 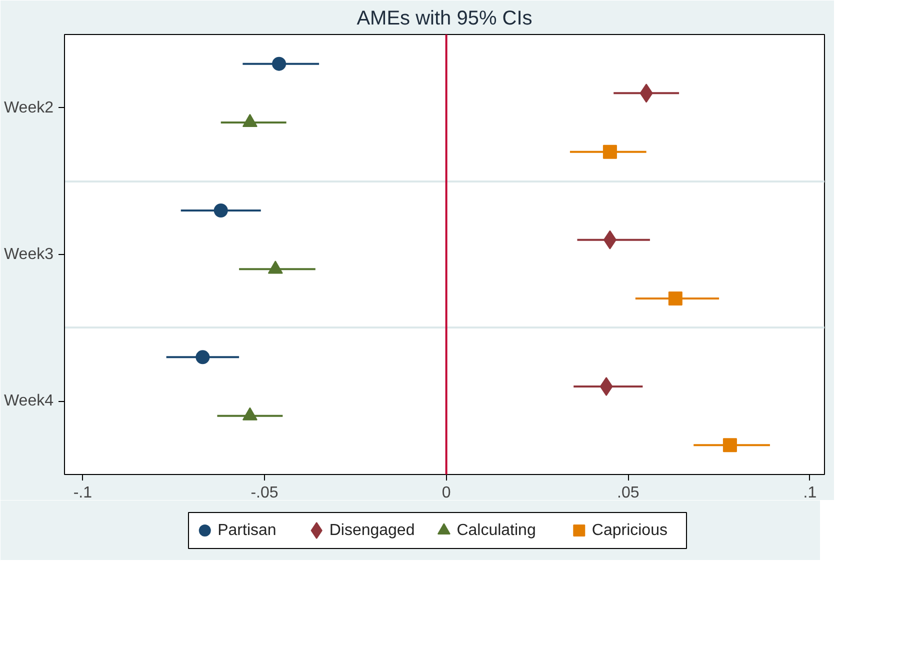 What do you see at coordinates (496, 530) in the screenshot?
I see `legend-label: Calculating` at bounding box center [496, 530].